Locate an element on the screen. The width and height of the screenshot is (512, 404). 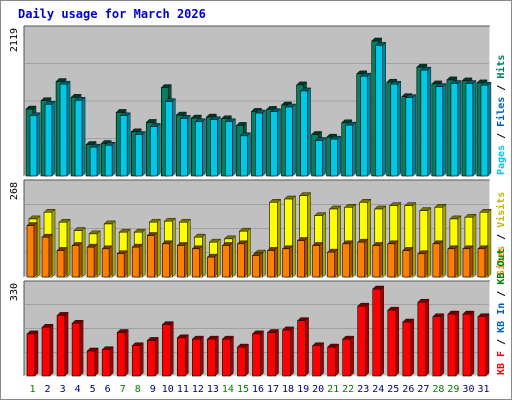
axis-max-label-middle: 268 is located at coordinates (14, 191).